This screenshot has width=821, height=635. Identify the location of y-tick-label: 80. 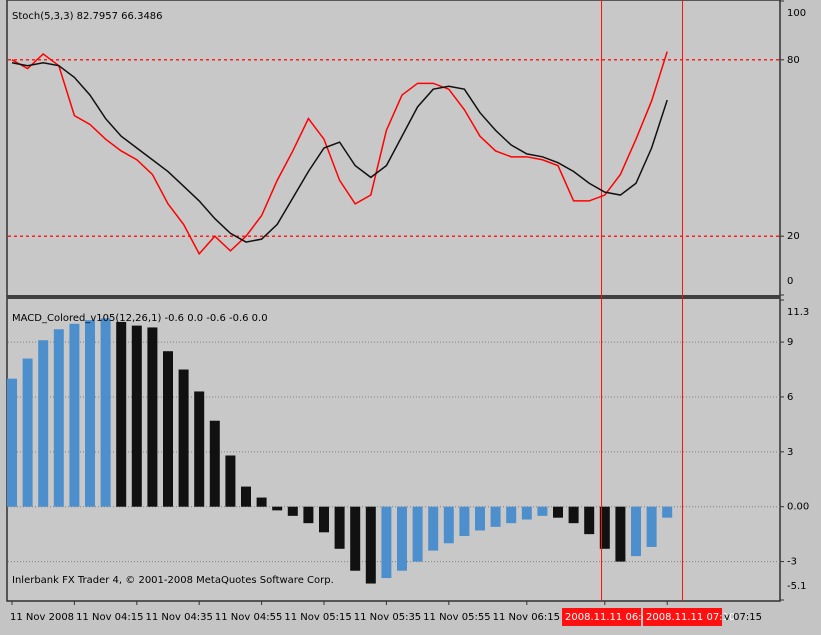
(793, 60).